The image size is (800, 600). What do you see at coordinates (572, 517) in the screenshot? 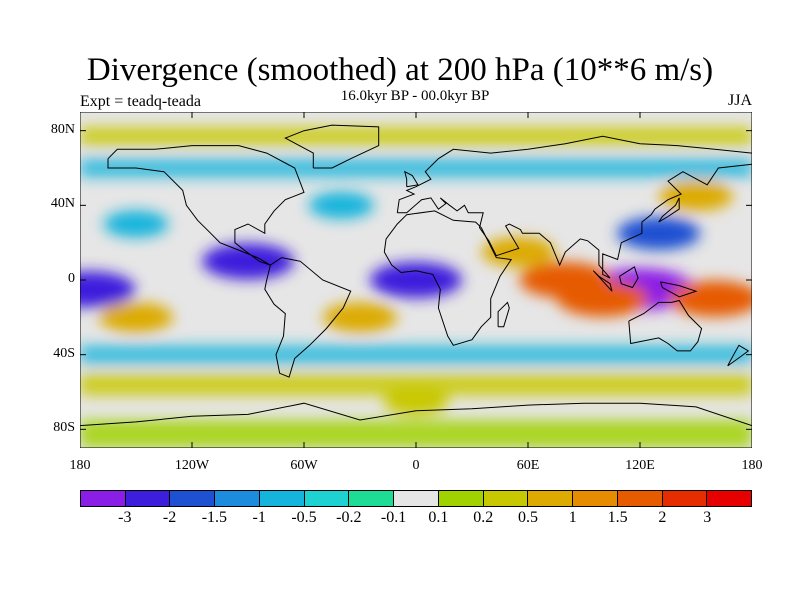
I see `colorbar-label: 1` at bounding box center [572, 517].